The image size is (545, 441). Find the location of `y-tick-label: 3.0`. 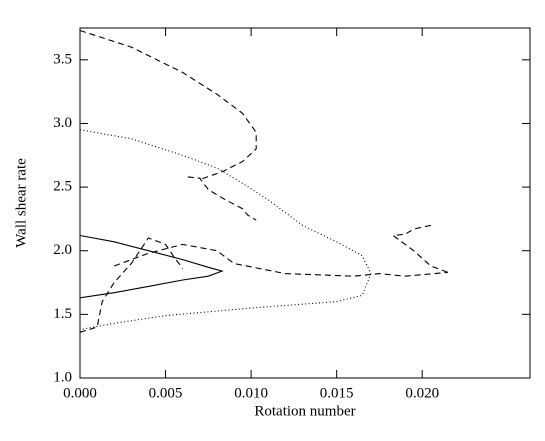

y-tick-label: 3.0 is located at coordinates (62, 123).